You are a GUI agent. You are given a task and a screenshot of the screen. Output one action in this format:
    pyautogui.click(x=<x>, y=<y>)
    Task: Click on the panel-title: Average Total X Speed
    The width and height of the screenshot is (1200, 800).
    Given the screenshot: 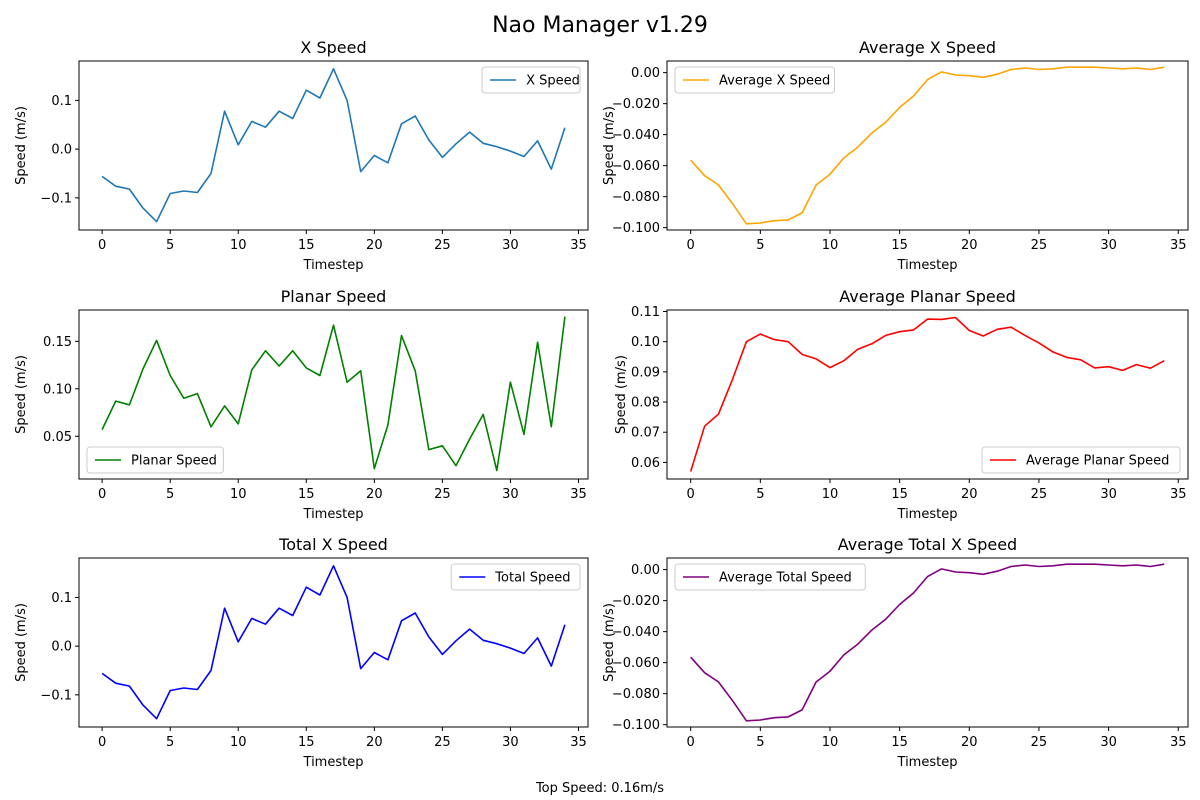 What is the action you would take?
    pyautogui.click(x=927, y=544)
    